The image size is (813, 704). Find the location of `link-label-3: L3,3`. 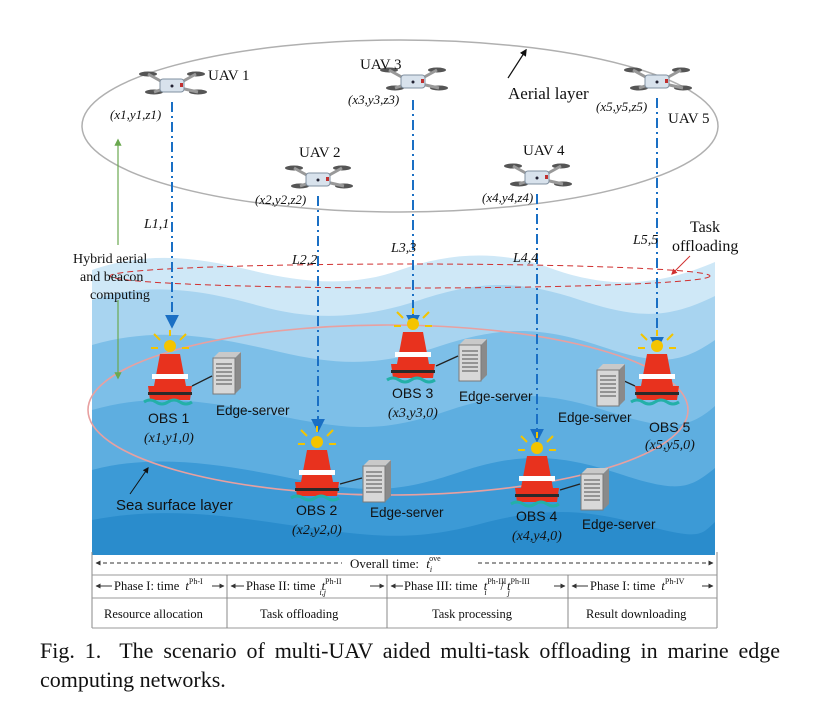

link-label-3: L3,3 is located at coordinates (403, 248).